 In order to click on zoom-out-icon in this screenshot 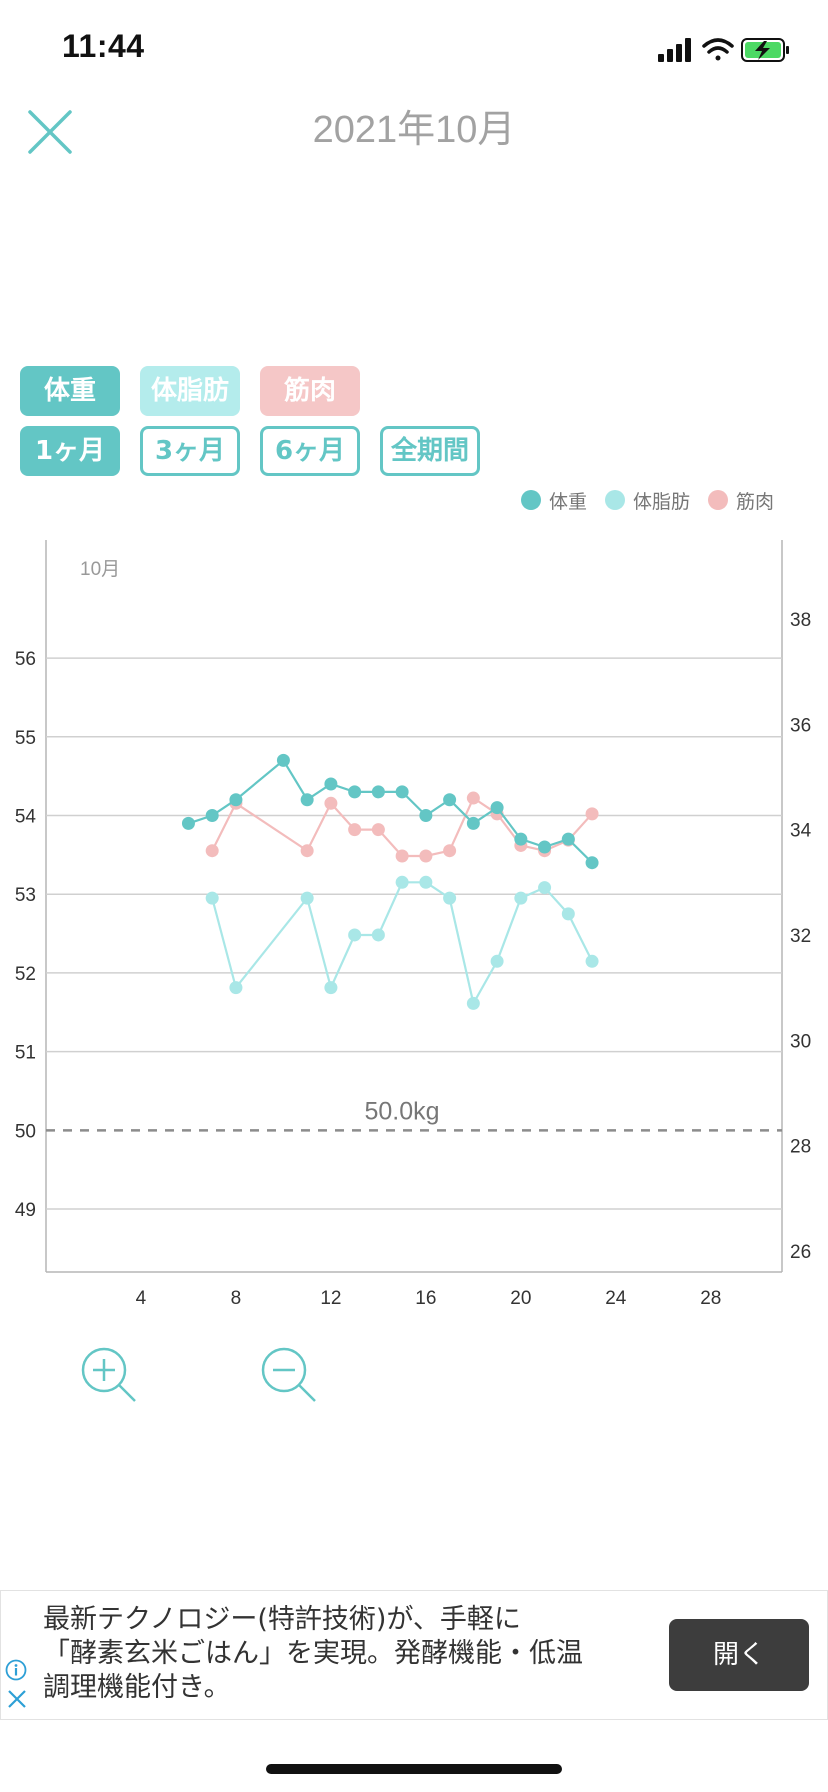, I will do `click(290, 1376)`.